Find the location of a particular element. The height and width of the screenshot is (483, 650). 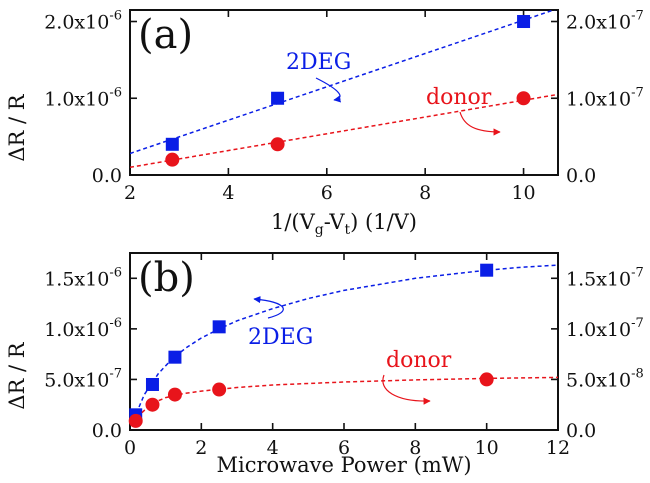

x-label-part: 1/(V is located at coordinates (293, 222).